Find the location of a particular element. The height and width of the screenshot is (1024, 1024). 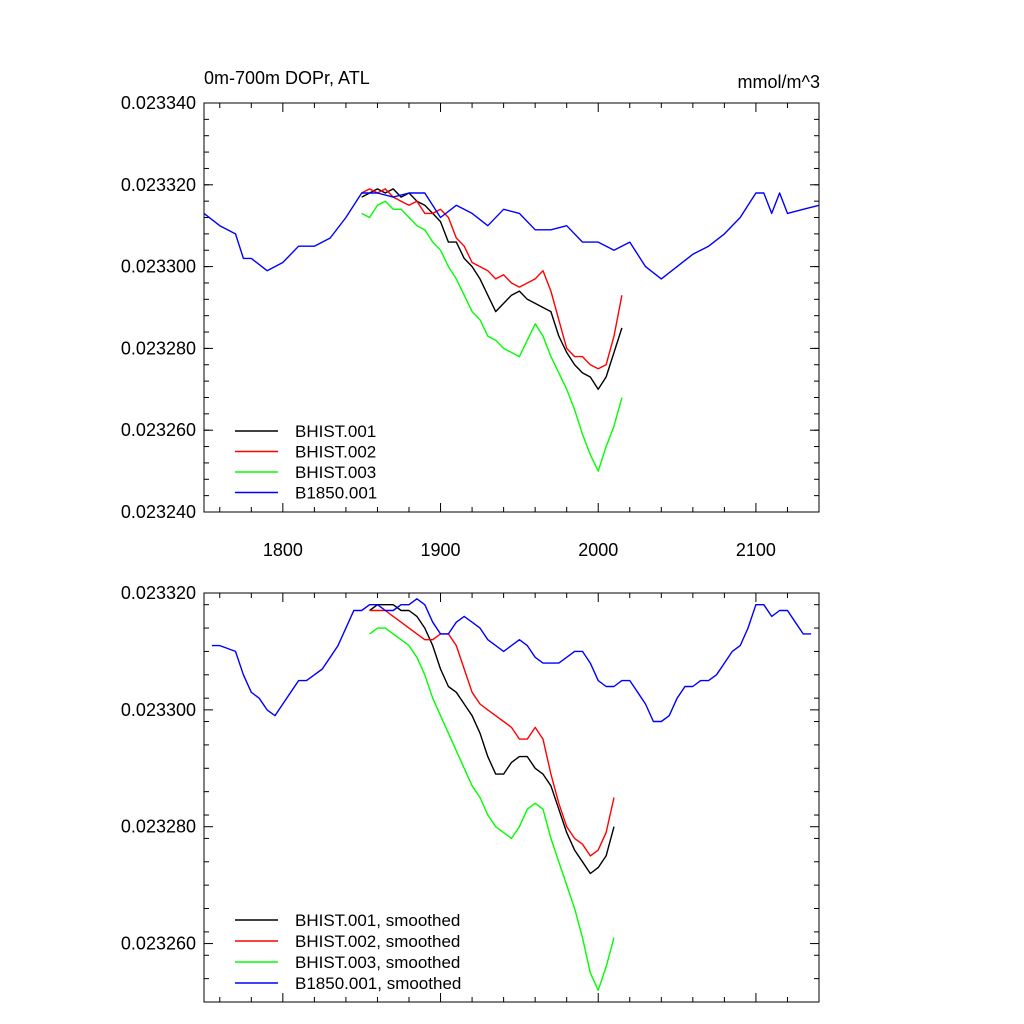

legend-label: BHIST.001, smoothed is located at coordinates (377, 920).